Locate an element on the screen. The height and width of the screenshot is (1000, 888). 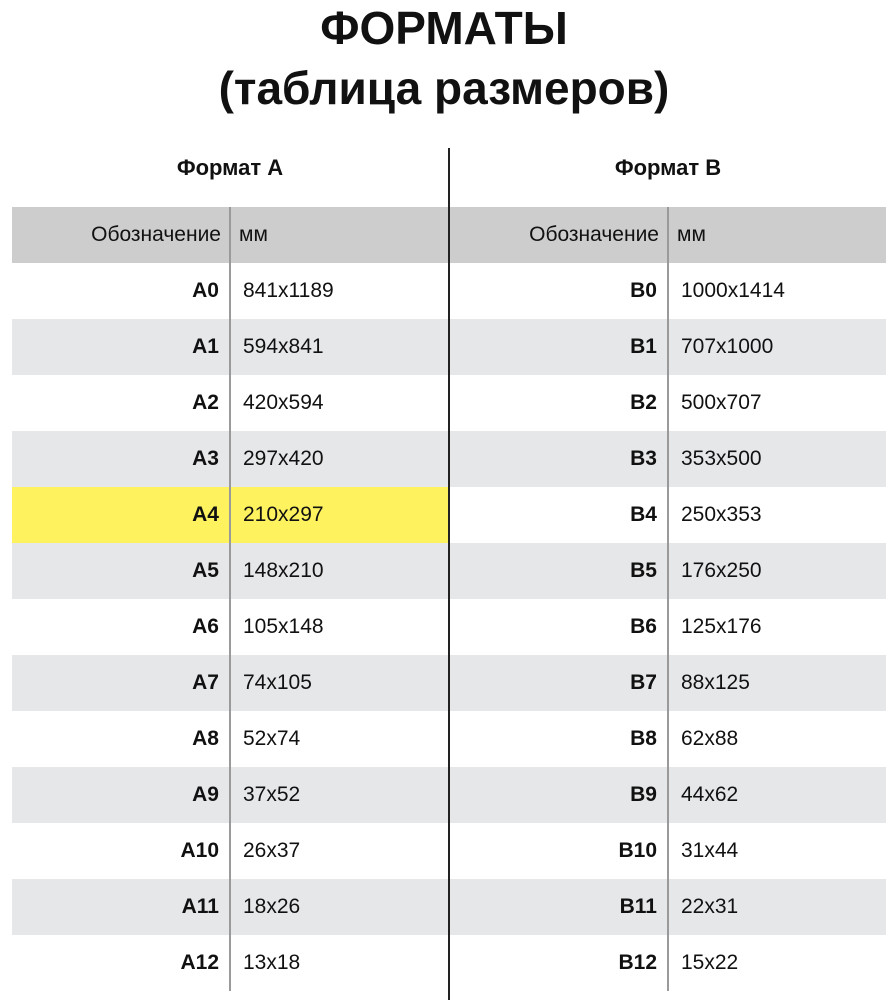
table-row: A12 13x18 is located at coordinates (230, 963).